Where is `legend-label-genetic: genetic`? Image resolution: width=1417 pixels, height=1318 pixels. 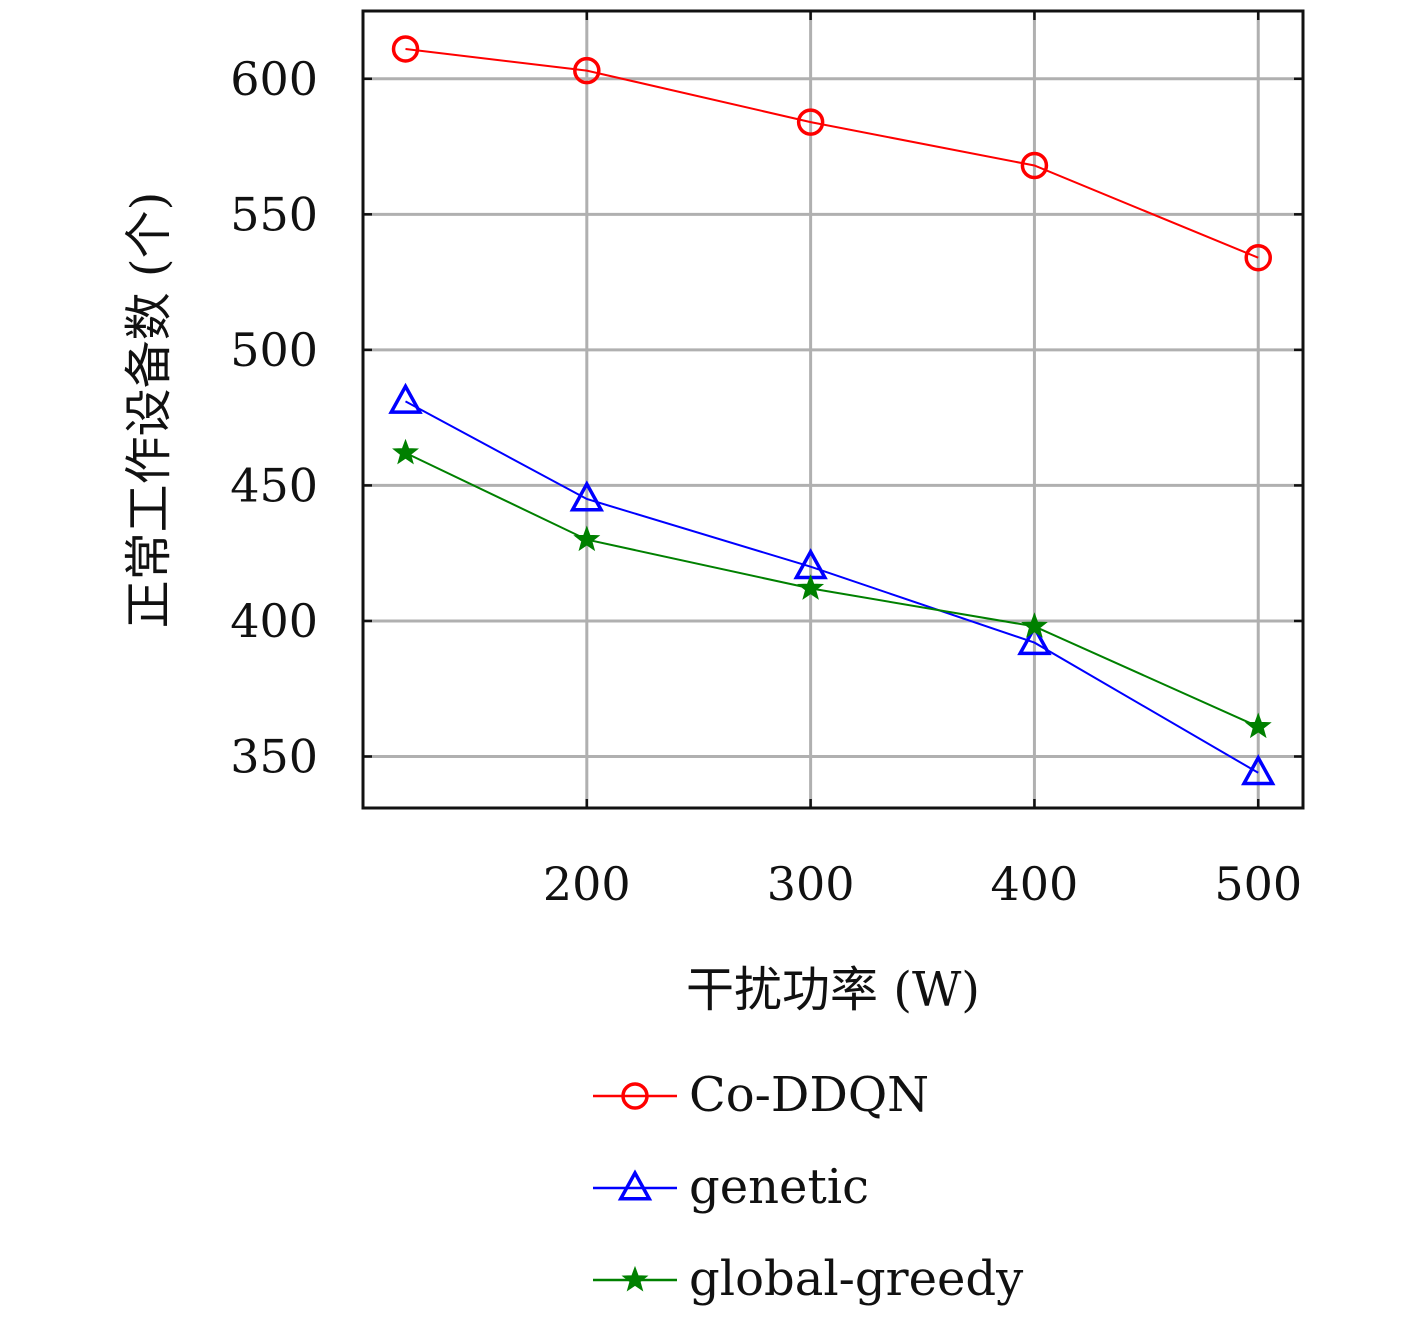 legend-label-genetic: genetic is located at coordinates (779, 1187).